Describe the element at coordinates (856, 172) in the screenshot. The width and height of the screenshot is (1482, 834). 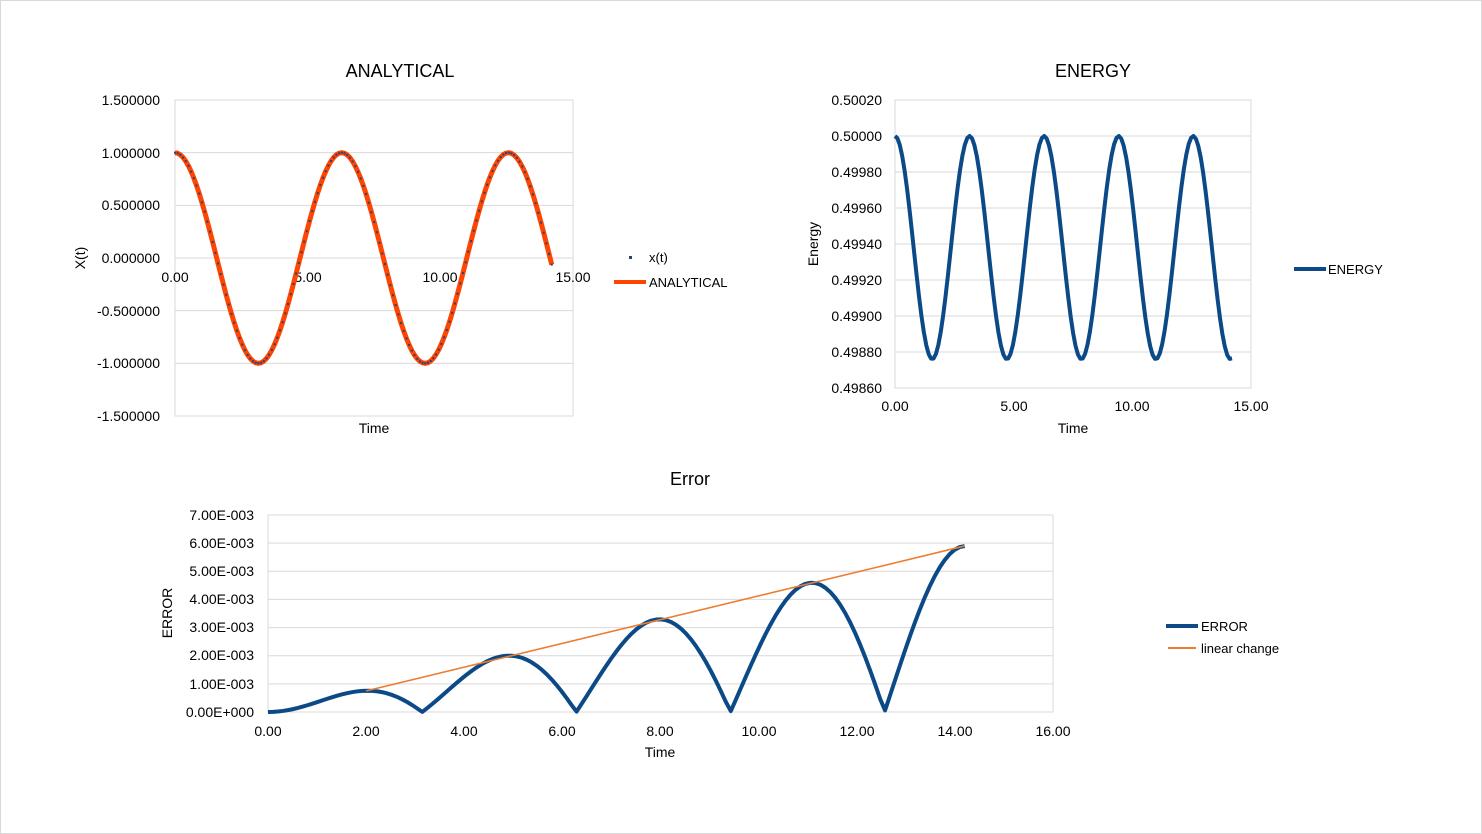
I see `y-tick-label: 0.49980` at that location.